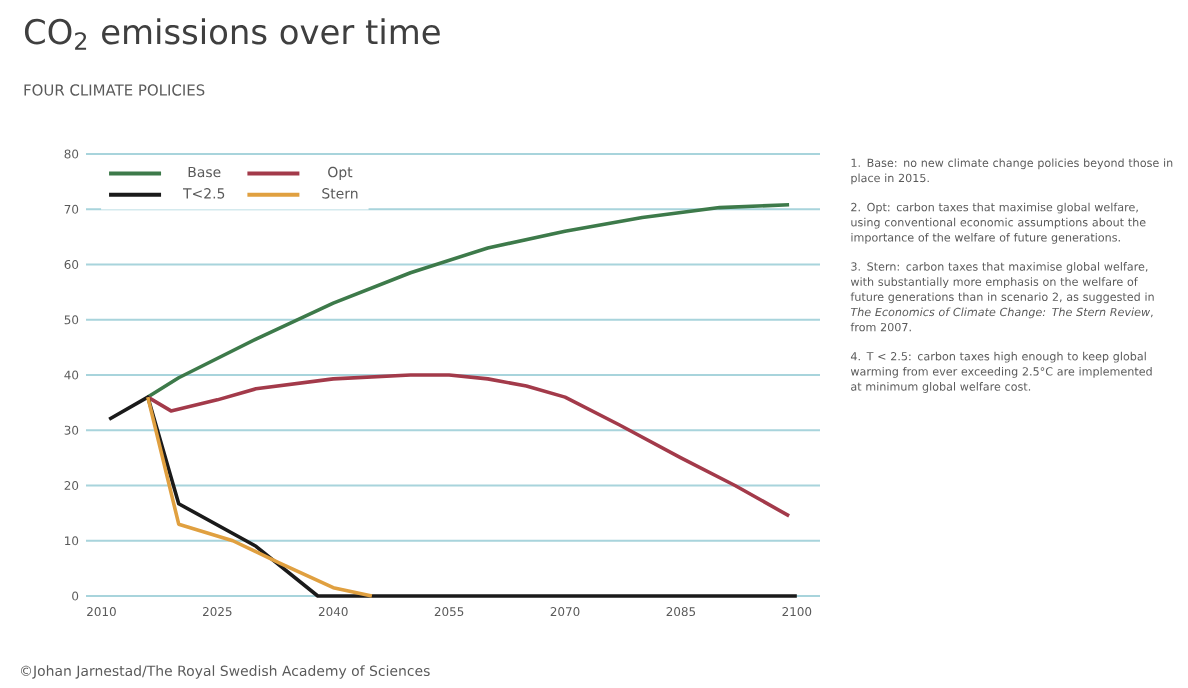 The width and height of the screenshot is (1188, 688). What do you see at coordinates (232, 34) in the screenshot?
I see `chart-title: CO$_{2}$ emissions over time` at bounding box center [232, 34].